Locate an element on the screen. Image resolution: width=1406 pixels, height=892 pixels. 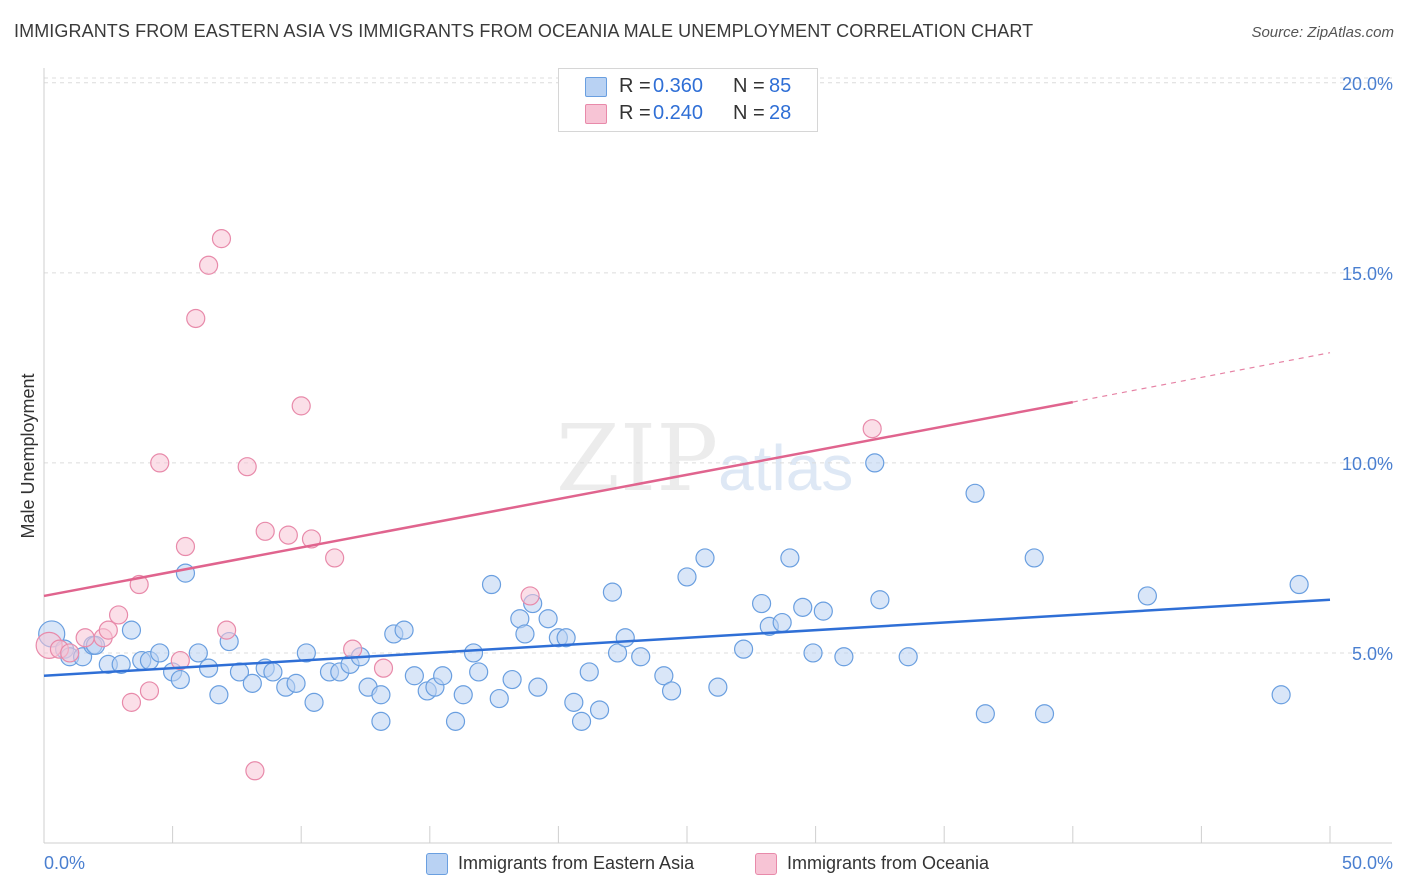
watermark-atlas: atlas is located at coordinates (786, 468).